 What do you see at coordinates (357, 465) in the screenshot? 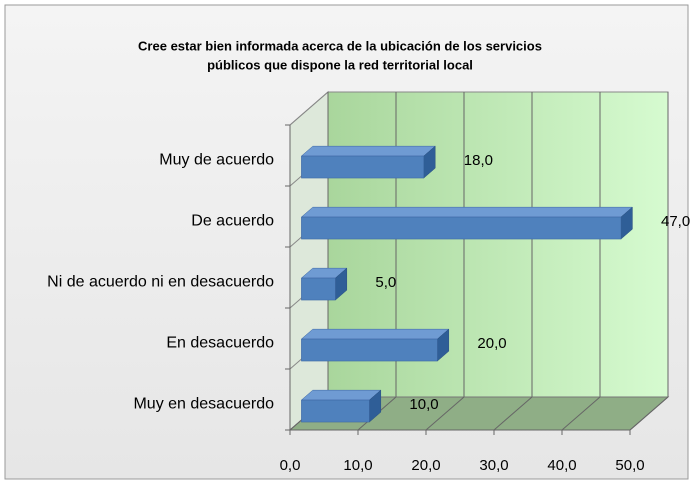
I see `x-tick-label: 10,0` at bounding box center [357, 465].